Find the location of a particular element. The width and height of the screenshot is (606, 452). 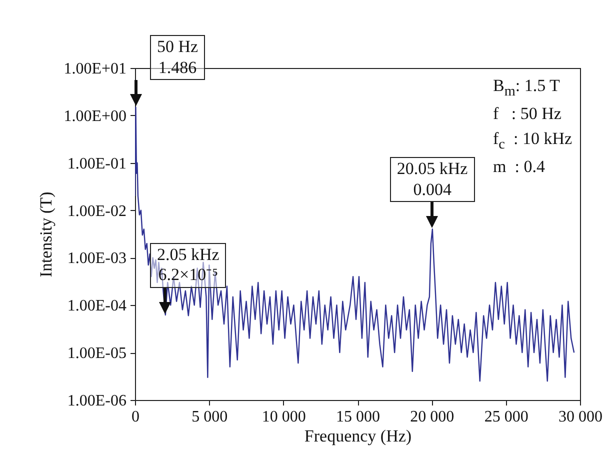

y-tick-label: 1.00E-06 is located at coordinates (96, 401).